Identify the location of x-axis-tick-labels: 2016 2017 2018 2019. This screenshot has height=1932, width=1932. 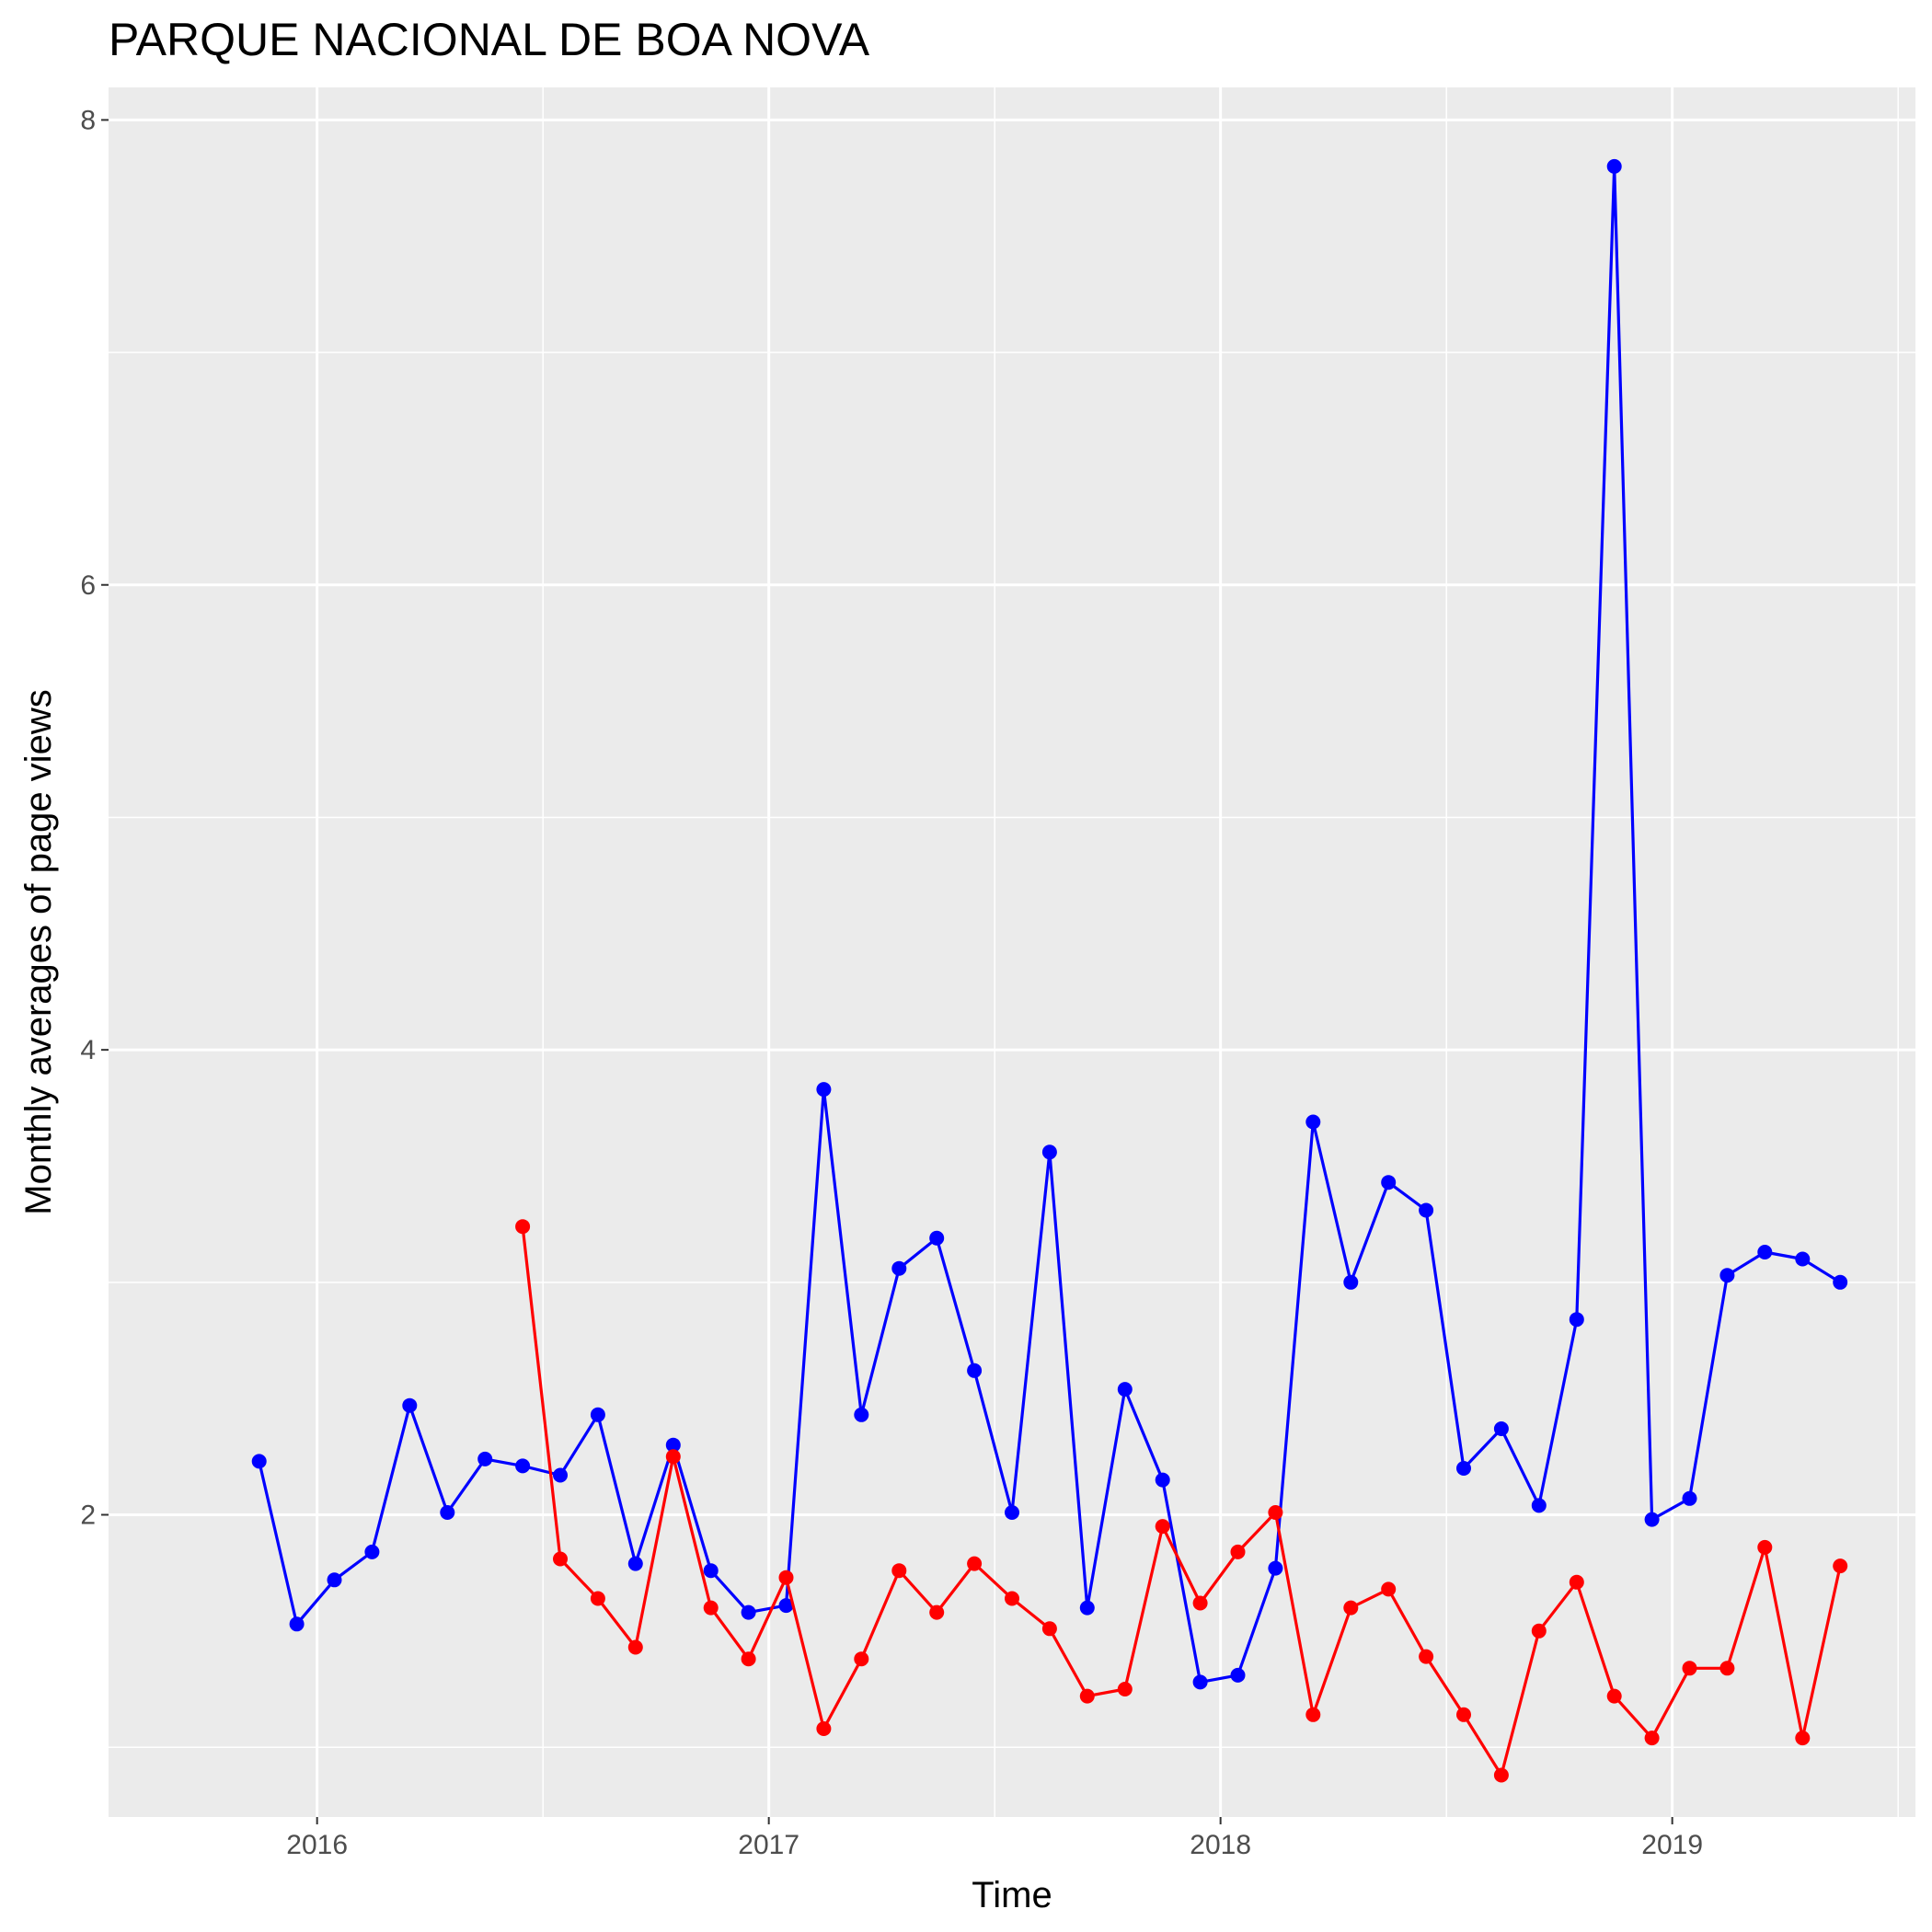
(995, 1845).